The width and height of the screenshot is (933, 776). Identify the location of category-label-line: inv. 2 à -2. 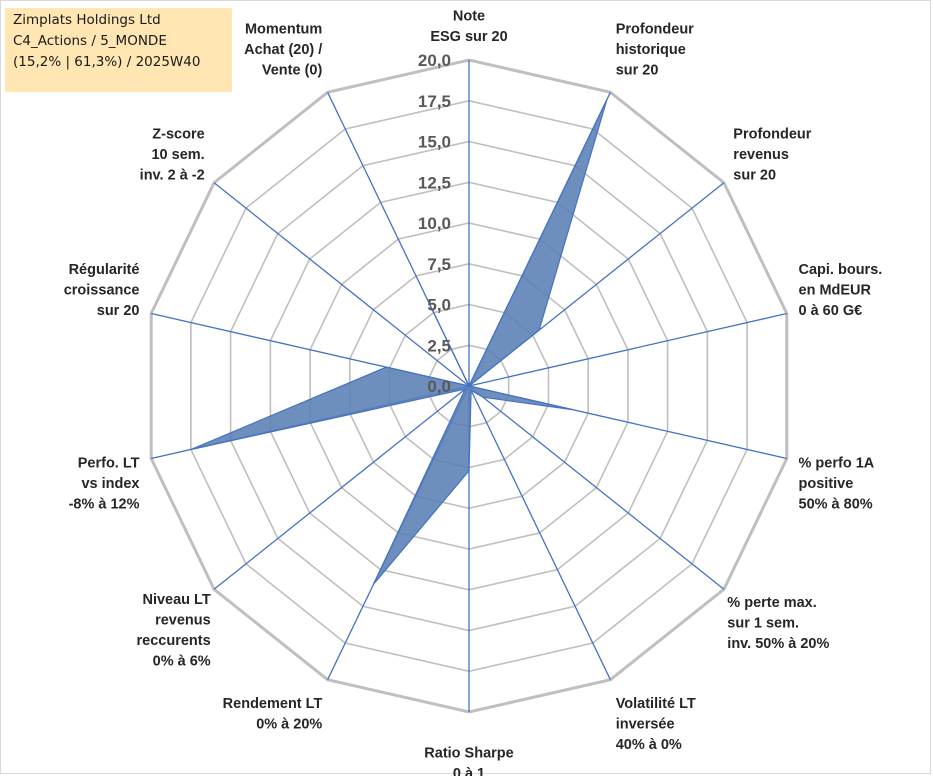
(172, 176).